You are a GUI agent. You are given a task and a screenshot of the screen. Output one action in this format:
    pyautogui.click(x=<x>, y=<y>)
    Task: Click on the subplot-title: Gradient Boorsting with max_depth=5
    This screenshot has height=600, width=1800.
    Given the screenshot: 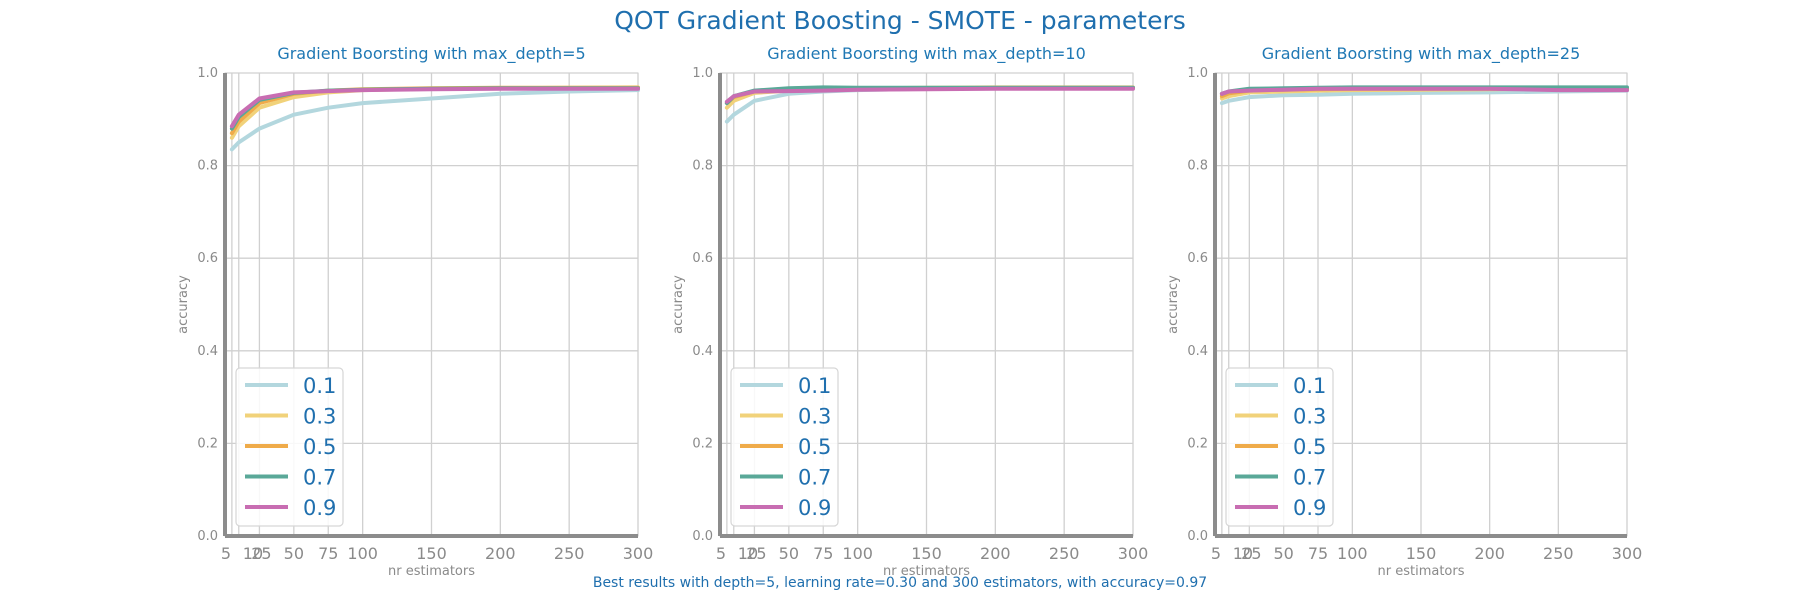 What is the action you would take?
    pyautogui.click(x=431, y=54)
    